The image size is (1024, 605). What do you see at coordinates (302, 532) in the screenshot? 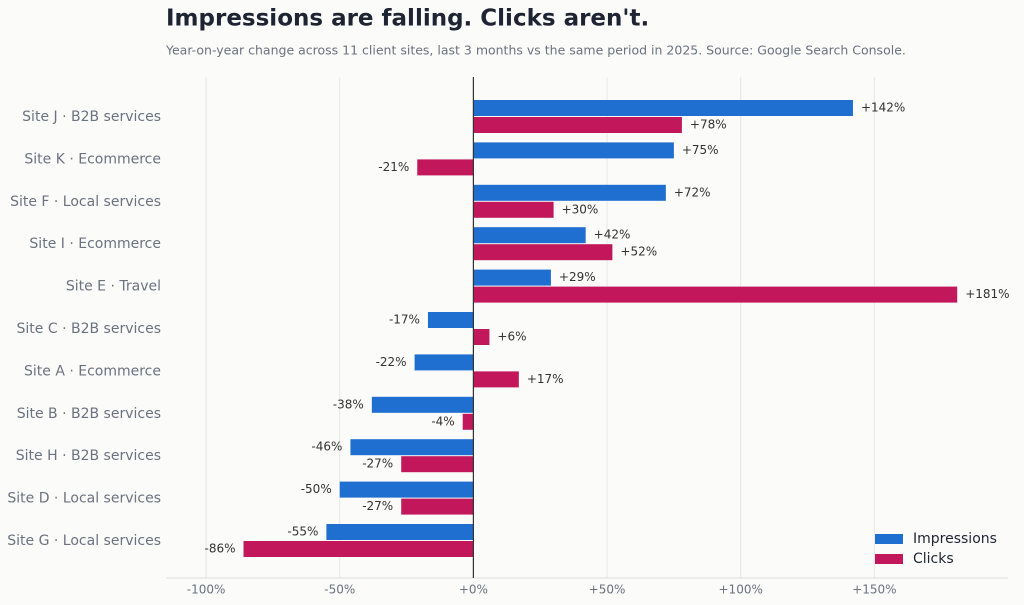
I see `value-label: -55%` at bounding box center [302, 532].